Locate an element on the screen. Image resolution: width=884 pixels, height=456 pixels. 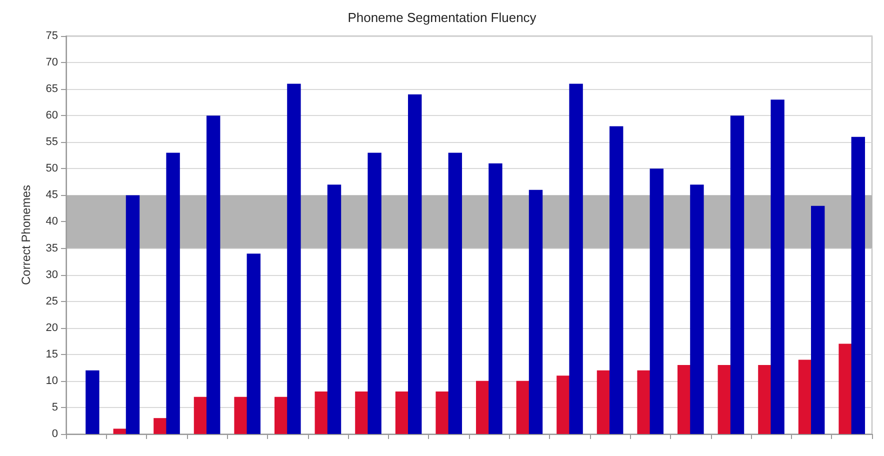
y-tick-label: 55 is located at coordinates (52, 142).